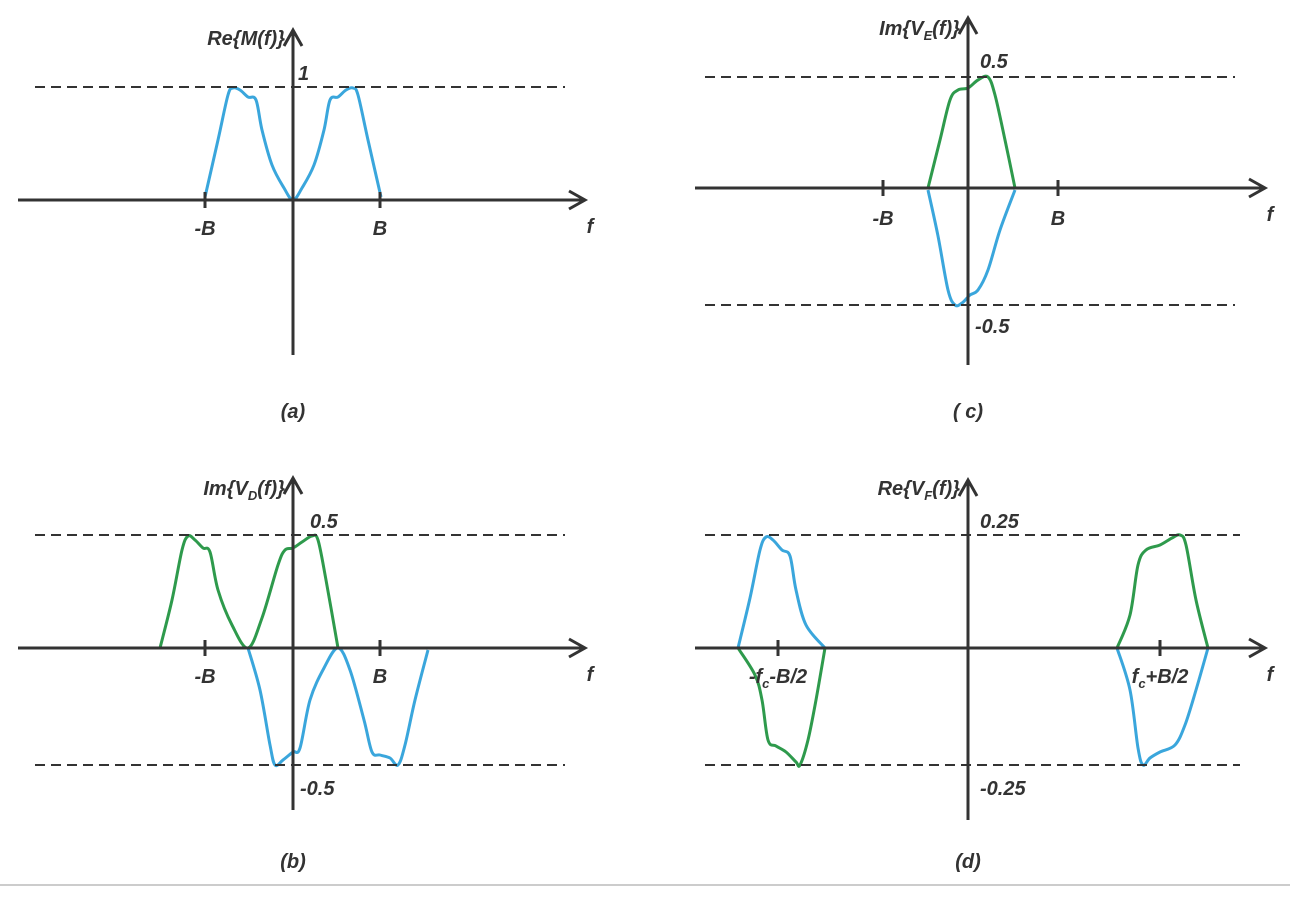 Image resolution: width=1290 pixels, height=898 pixels. What do you see at coordinates (788, 677) in the screenshot?
I see `tick-label-part: -B/2` at bounding box center [788, 677].